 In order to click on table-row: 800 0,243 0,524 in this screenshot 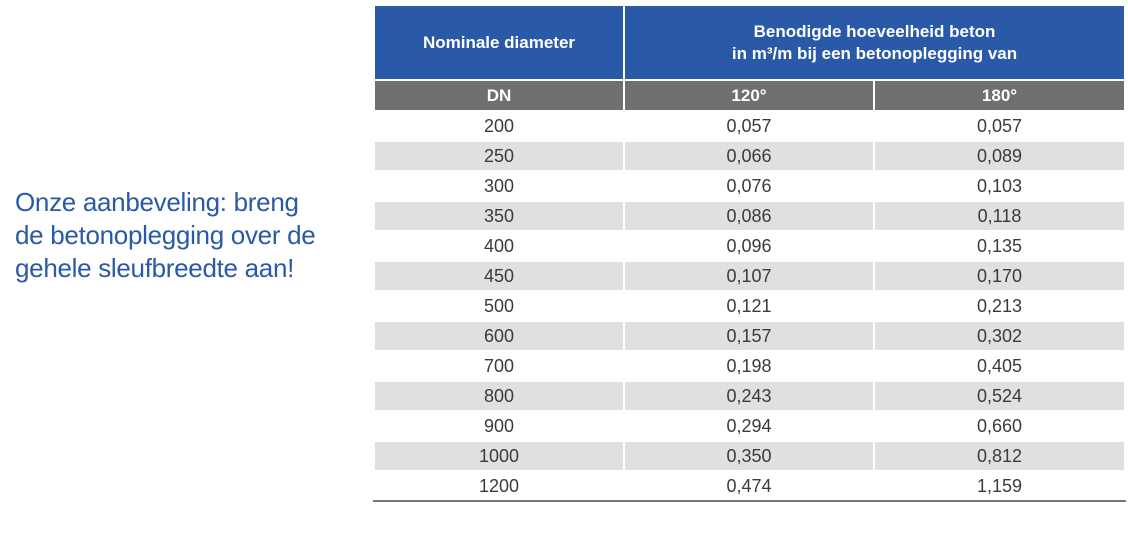, I will do `click(750, 396)`.